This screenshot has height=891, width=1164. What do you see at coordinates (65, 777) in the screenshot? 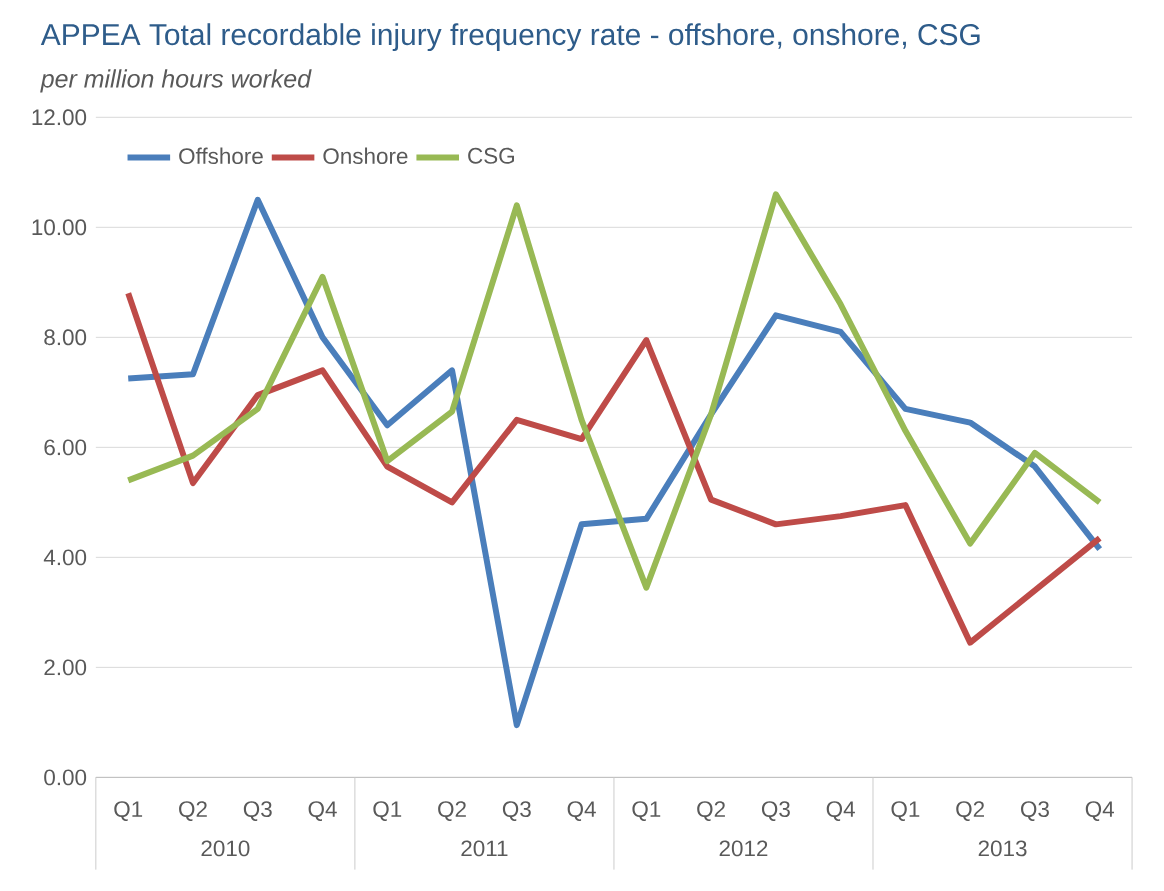
I see `y-tick-label: 0.00` at bounding box center [65, 777].